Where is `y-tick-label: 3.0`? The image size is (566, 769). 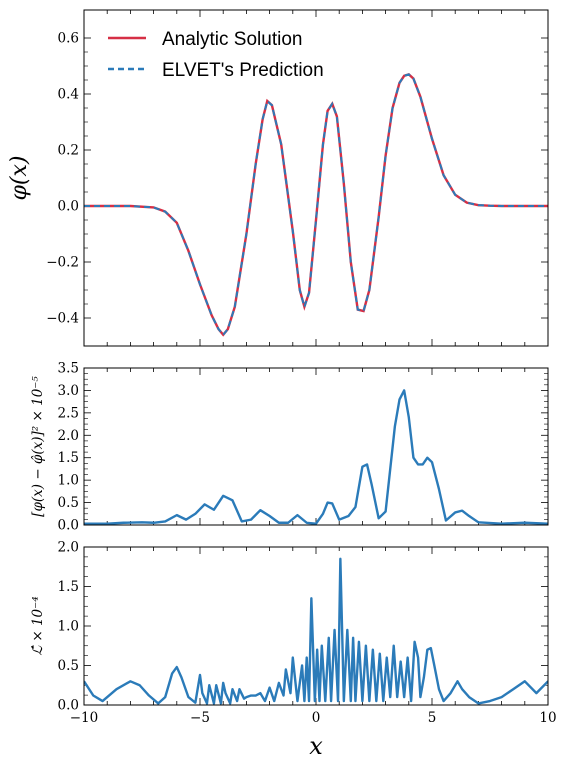
y-tick-label: 3.0 is located at coordinates (68, 391).